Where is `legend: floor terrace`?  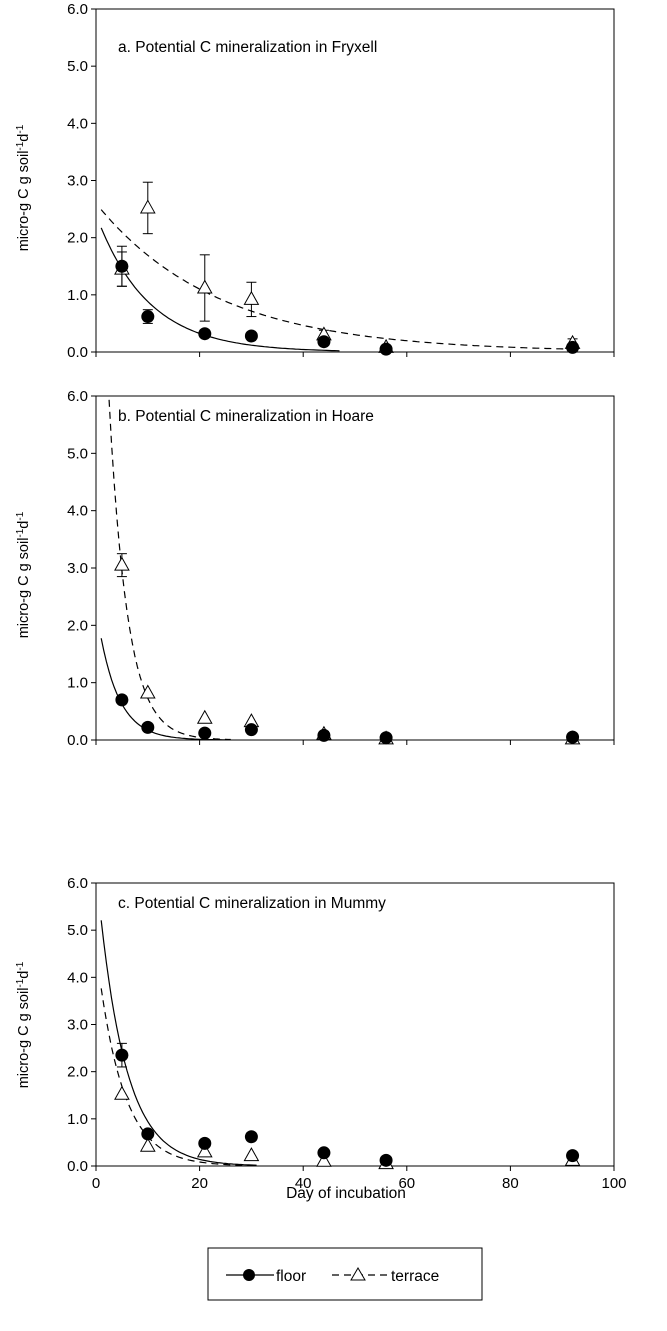
legend: floor terrace is located at coordinates (345, 1274).